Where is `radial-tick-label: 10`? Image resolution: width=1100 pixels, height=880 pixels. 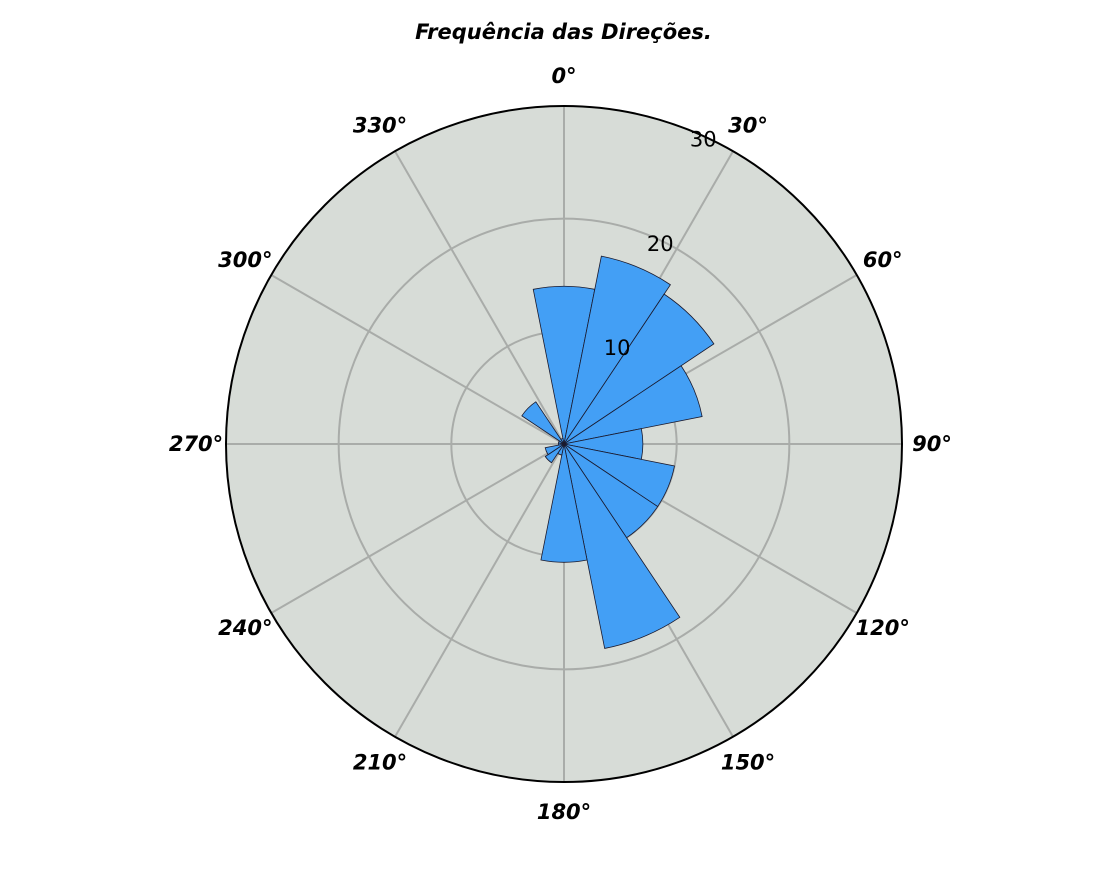
radial-tick-label: 10 is located at coordinates (617, 348).